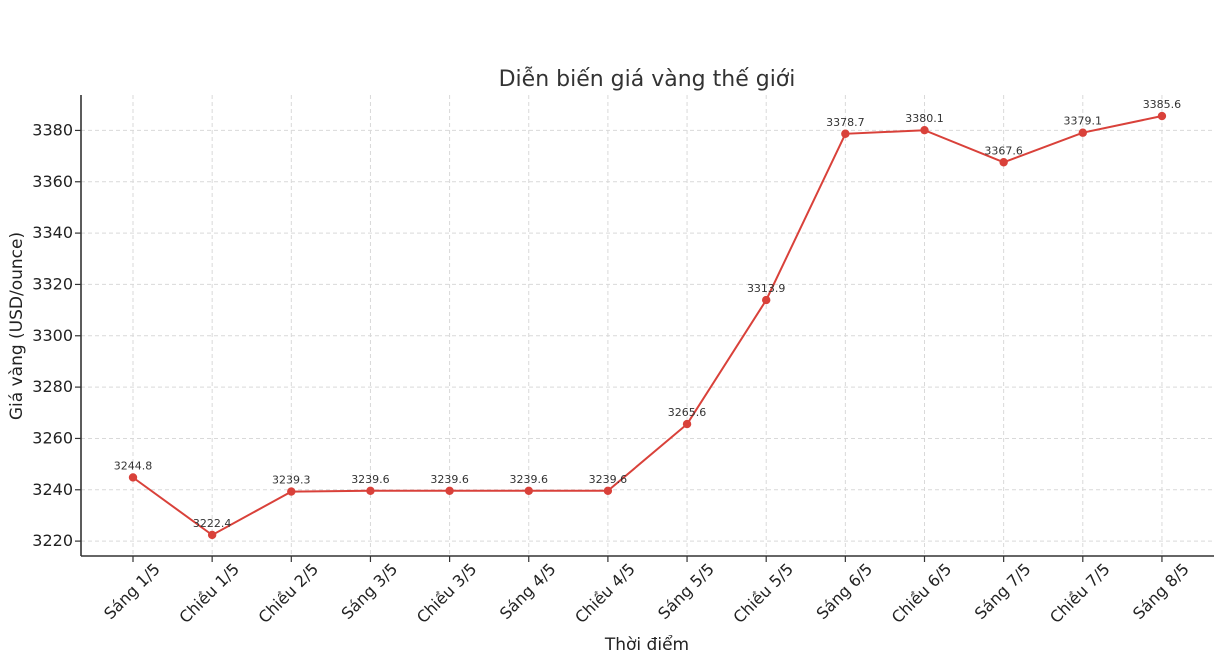  What do you see at coordinates (52, 540) in the screenshot?
I see `y-tick-label: 3220` at bounding box center [52, 540].